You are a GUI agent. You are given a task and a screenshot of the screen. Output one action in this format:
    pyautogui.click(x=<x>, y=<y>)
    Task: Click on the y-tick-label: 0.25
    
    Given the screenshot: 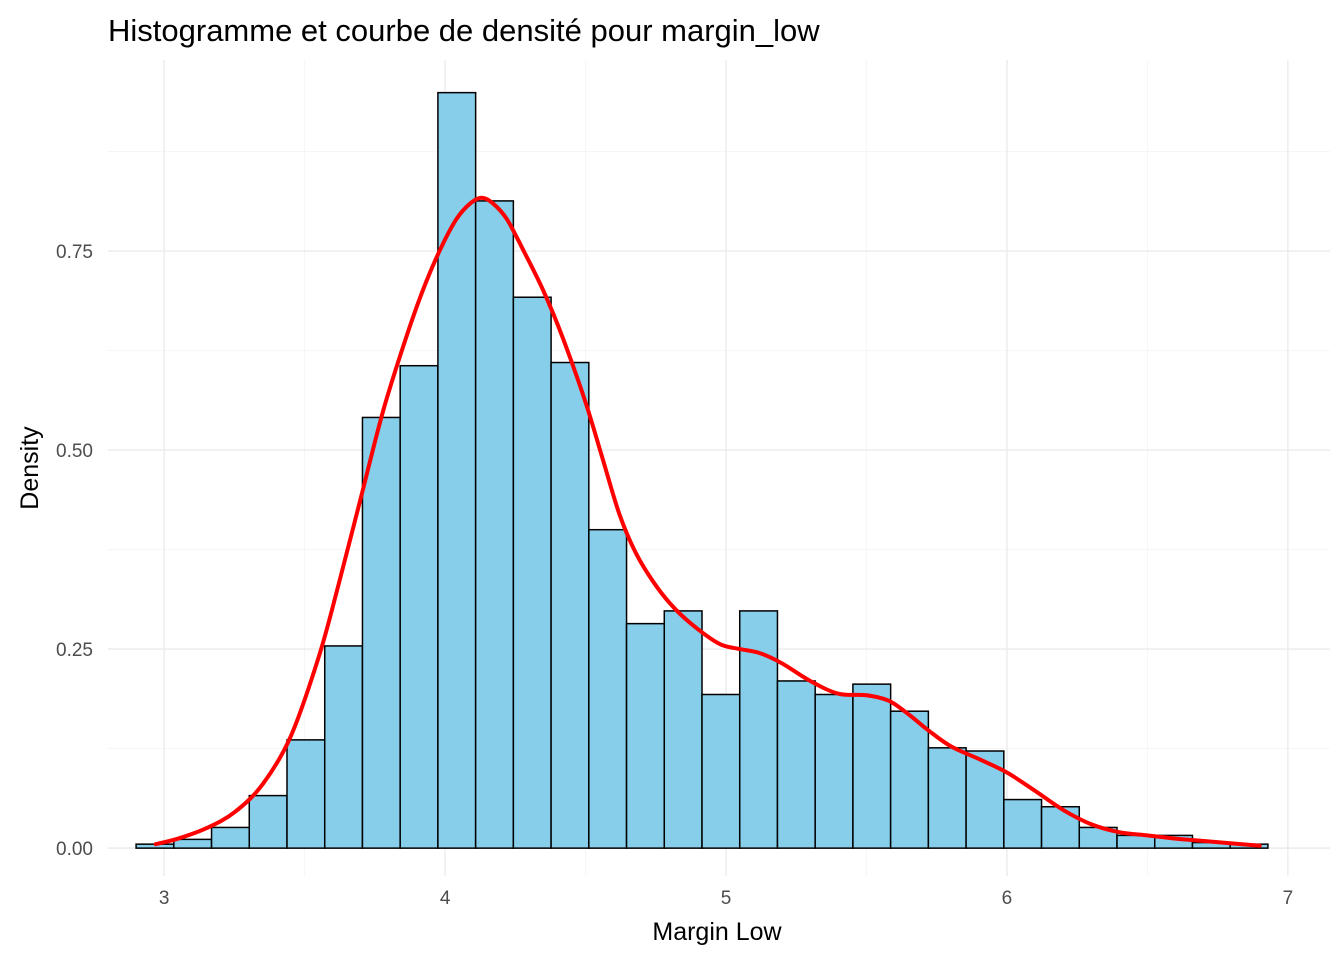 What is the action you would take?
    pyautogui.click(x=74, y=650)
    